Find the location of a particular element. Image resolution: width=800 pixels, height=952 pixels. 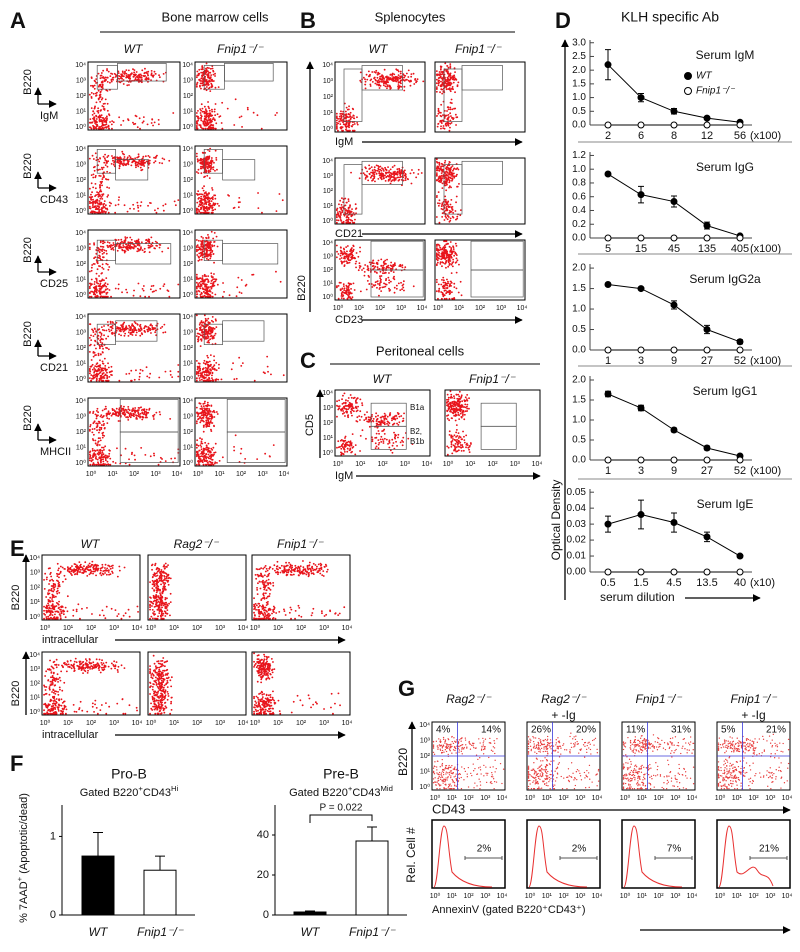

x-marker: AnnexinV (gated B220⁺CD43⁺) is located at coordinates (508, 910).